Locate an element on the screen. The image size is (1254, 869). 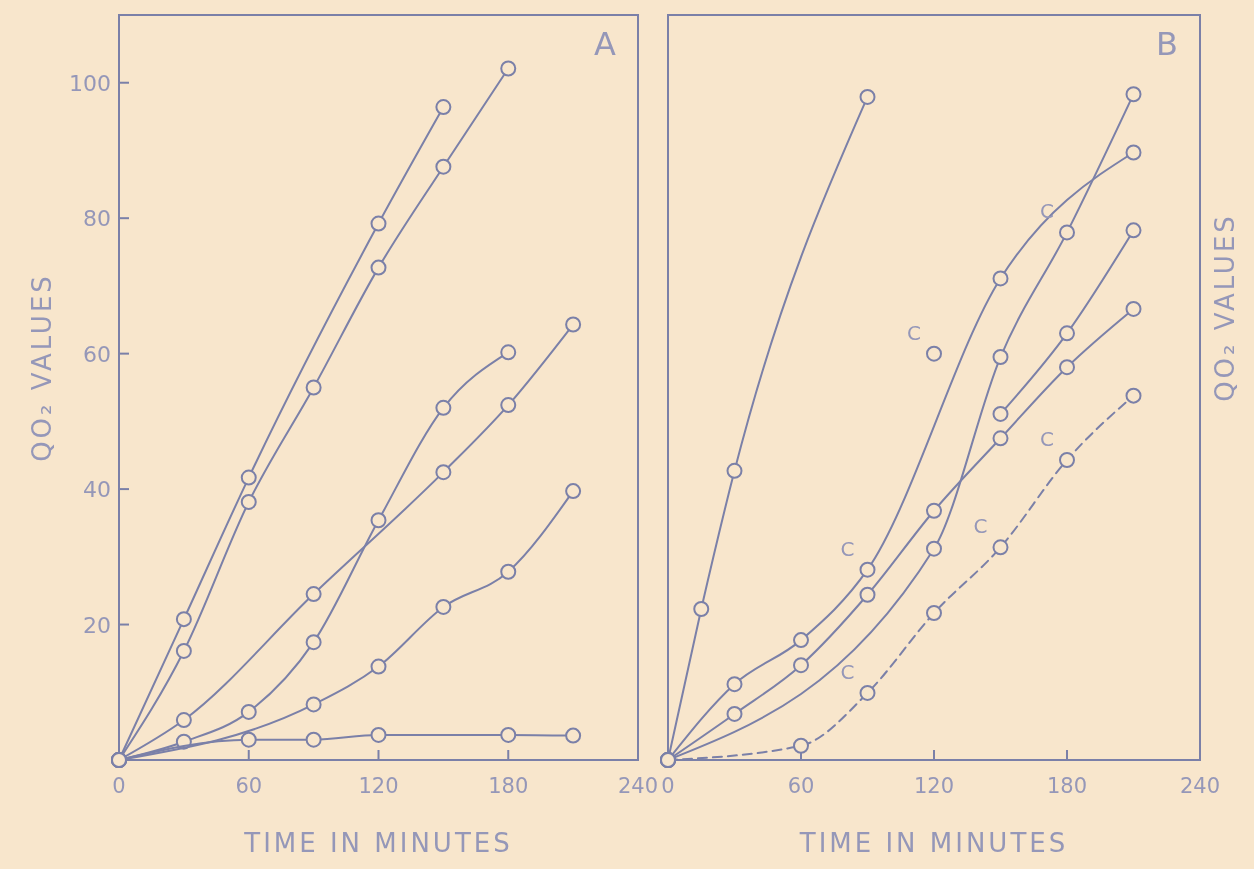
y-tick-label: 60 is located at coordinates (97, 354).